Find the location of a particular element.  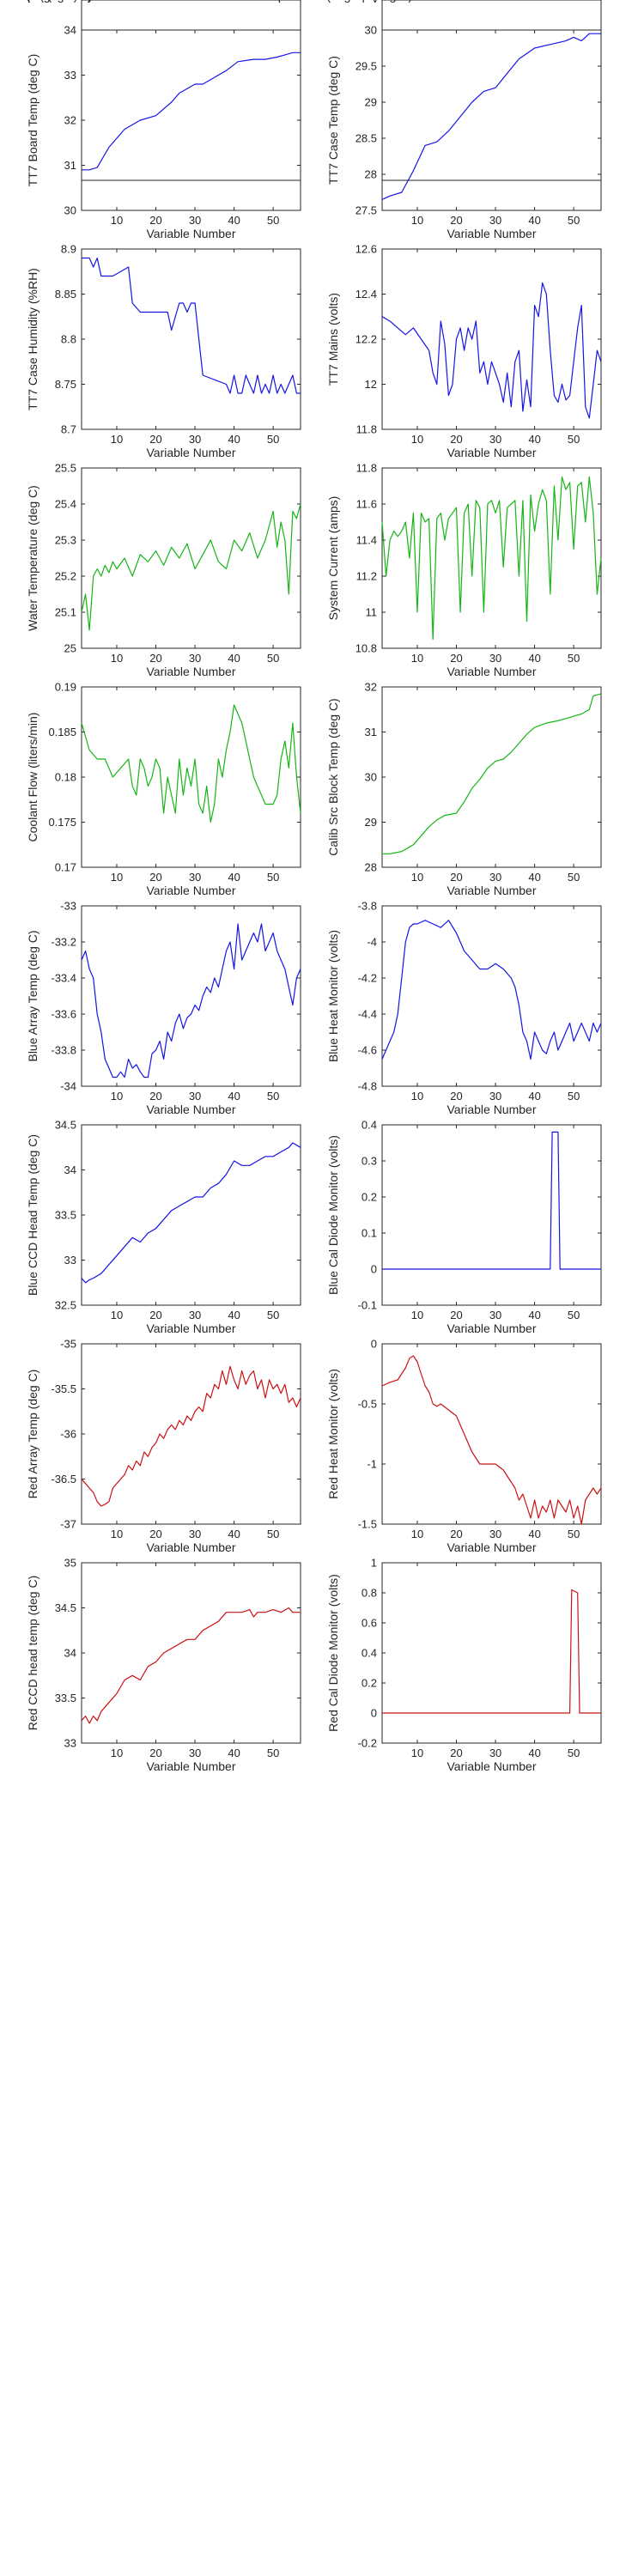

y-axis-label: Coolant Flow (liters/min) is located at coordinates (32, 777).